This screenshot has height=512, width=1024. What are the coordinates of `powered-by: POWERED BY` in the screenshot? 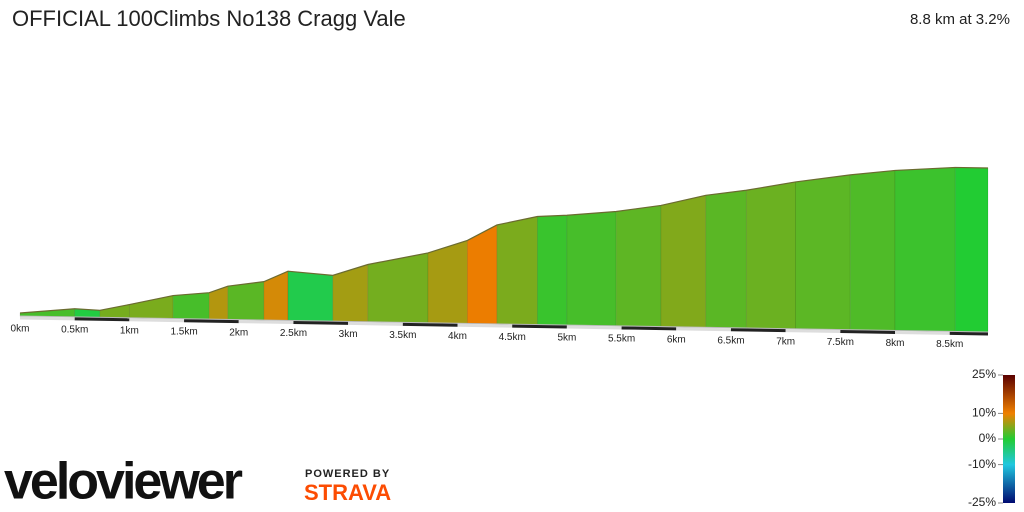 It's located at (347, 474).